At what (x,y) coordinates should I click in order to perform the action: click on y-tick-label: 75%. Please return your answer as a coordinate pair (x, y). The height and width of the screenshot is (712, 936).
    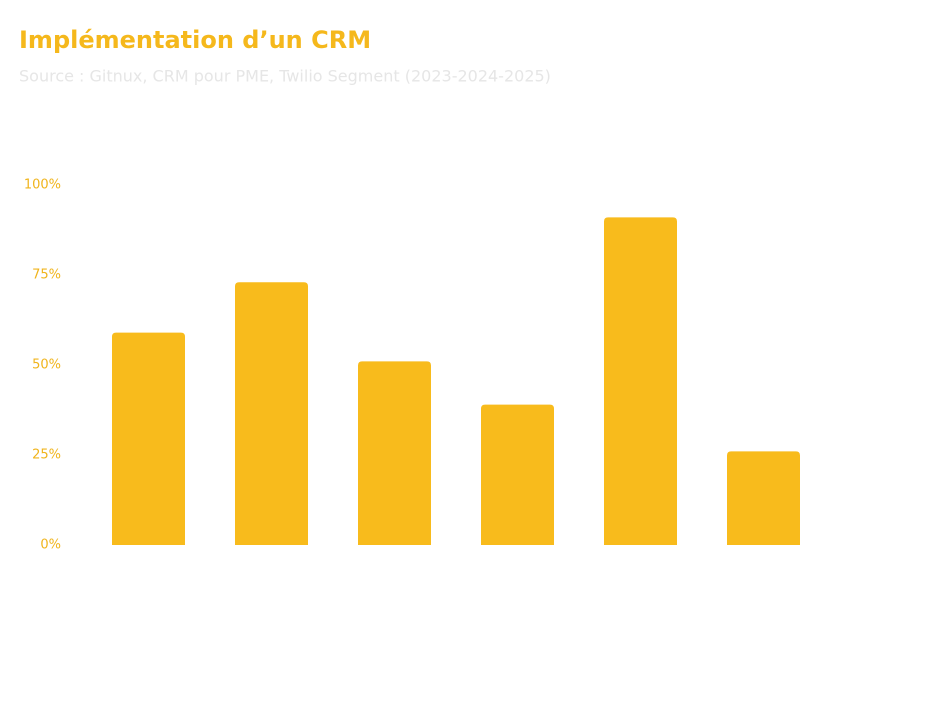
    Looking at the image, I should click on (46, 275).